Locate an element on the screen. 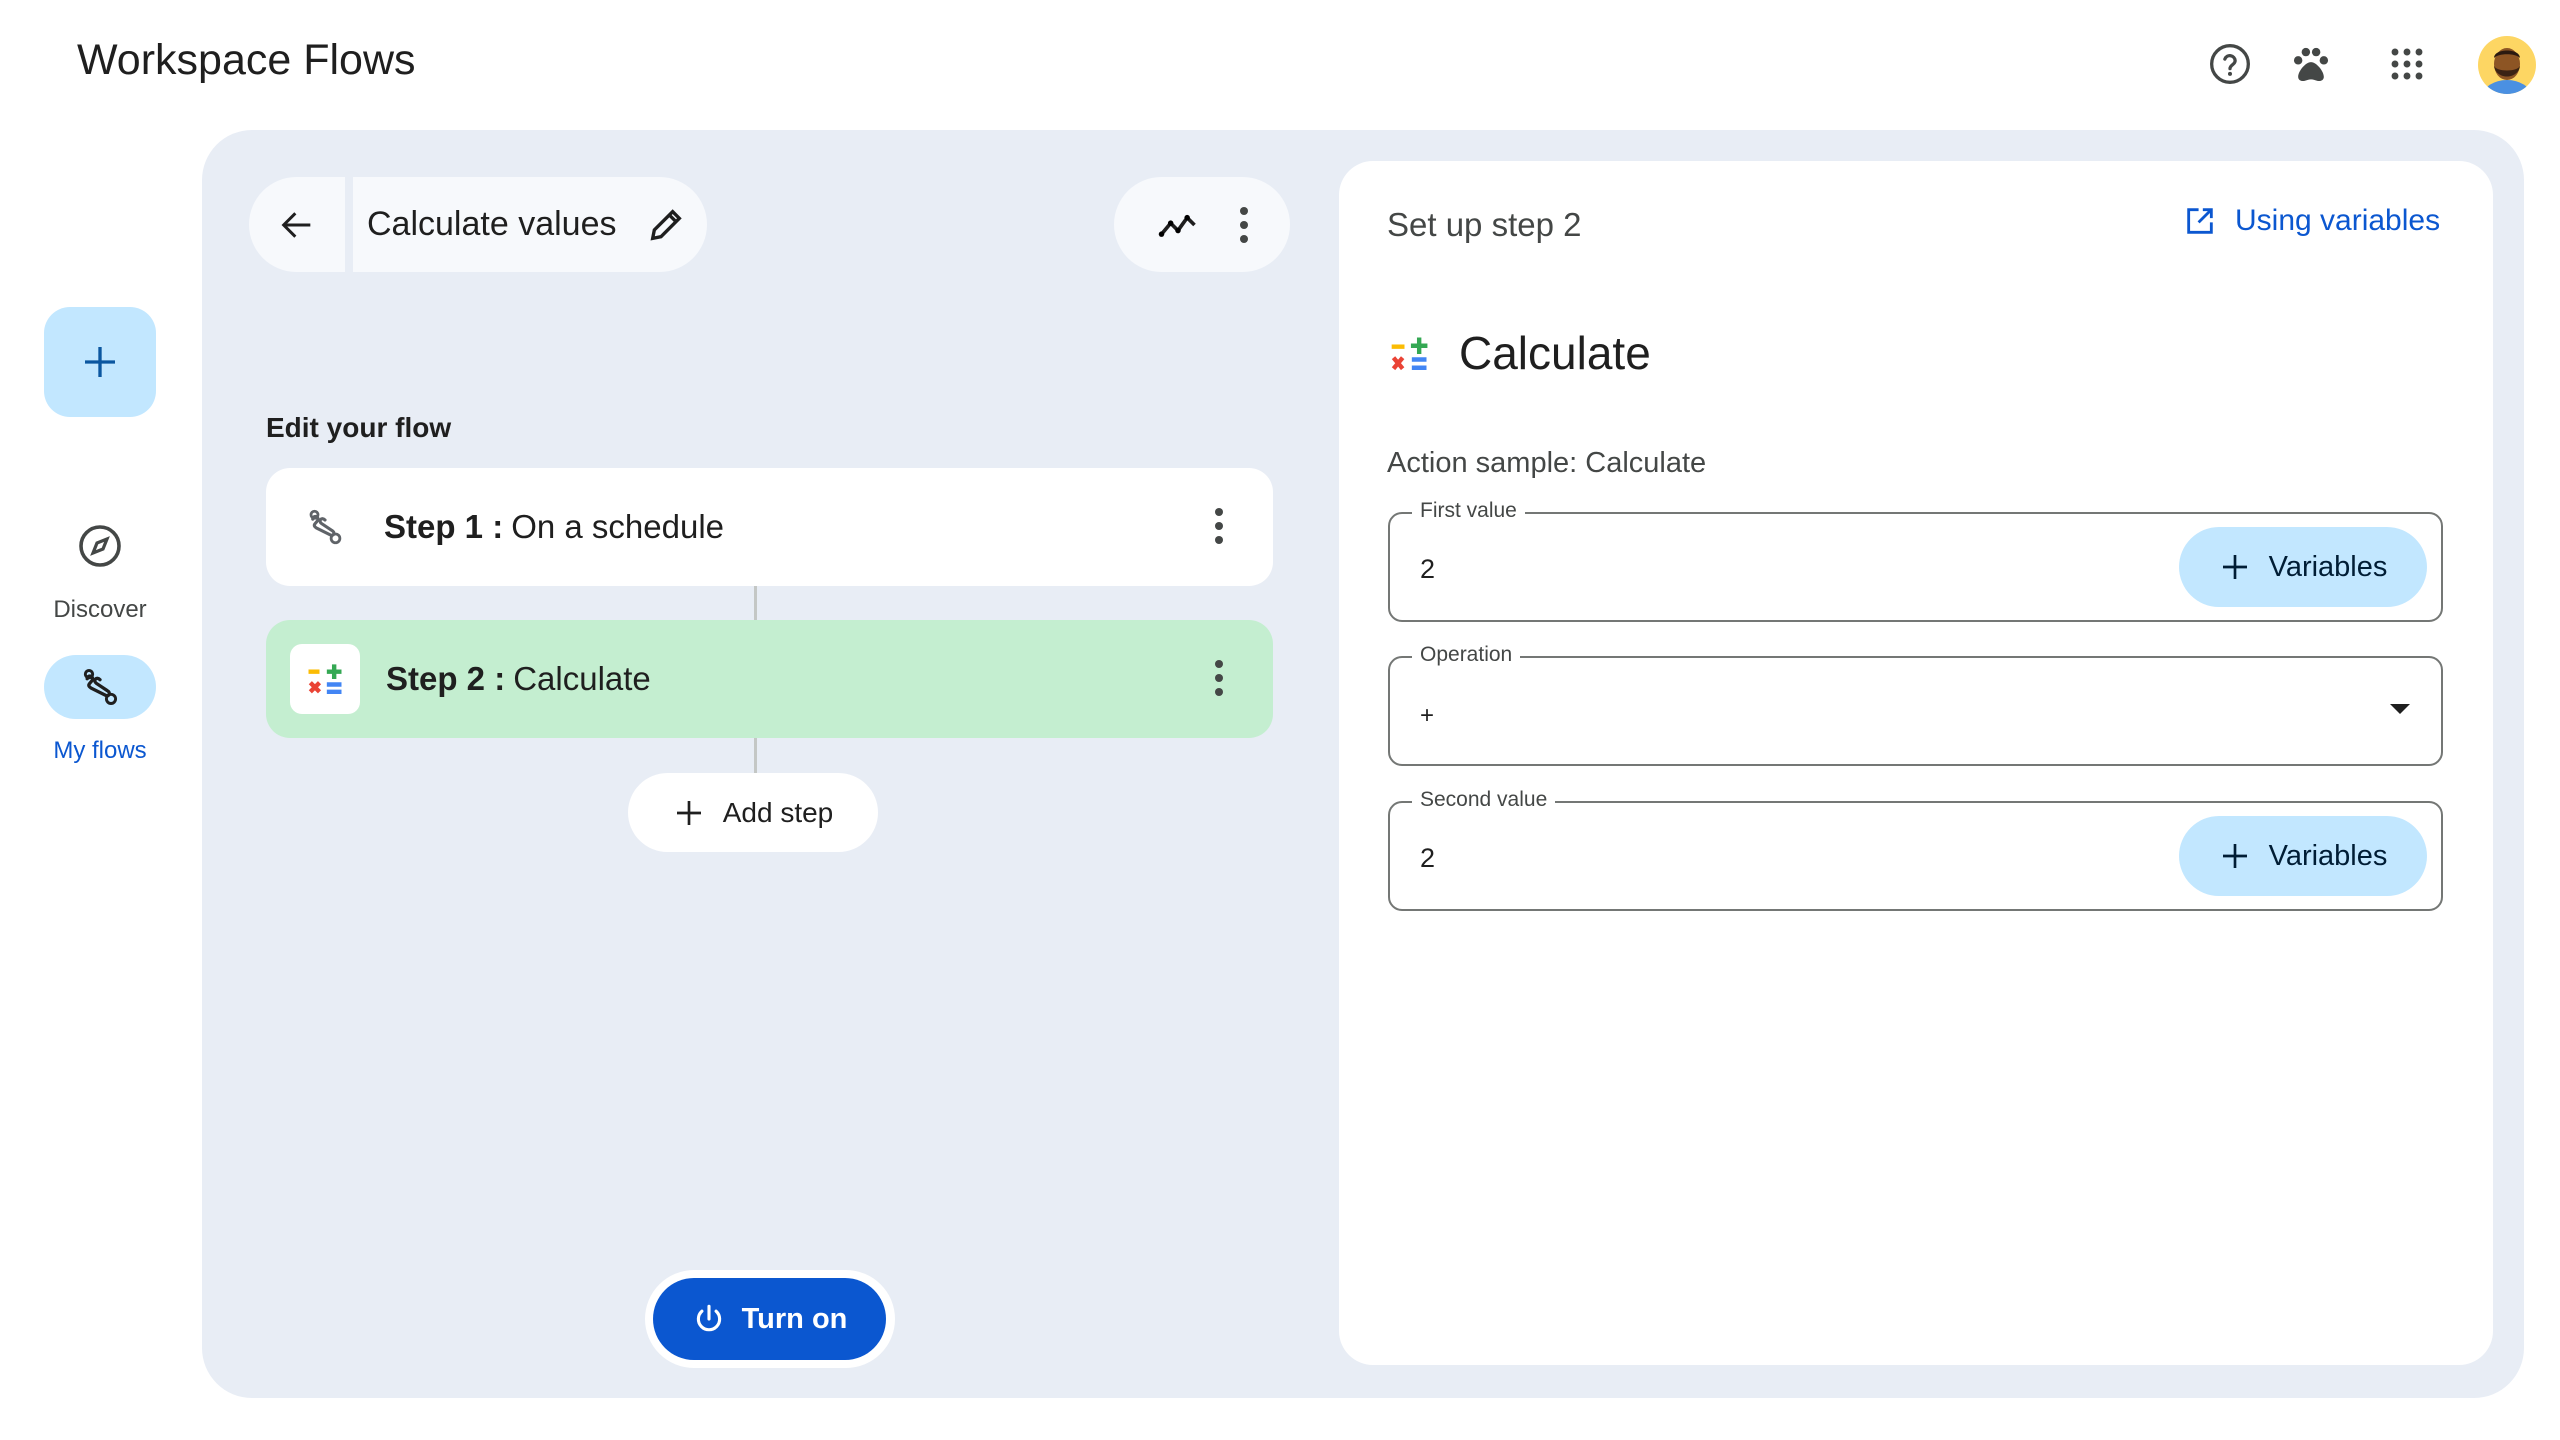  step-prefix: Step 2 : is located at coordinates (446, 678).